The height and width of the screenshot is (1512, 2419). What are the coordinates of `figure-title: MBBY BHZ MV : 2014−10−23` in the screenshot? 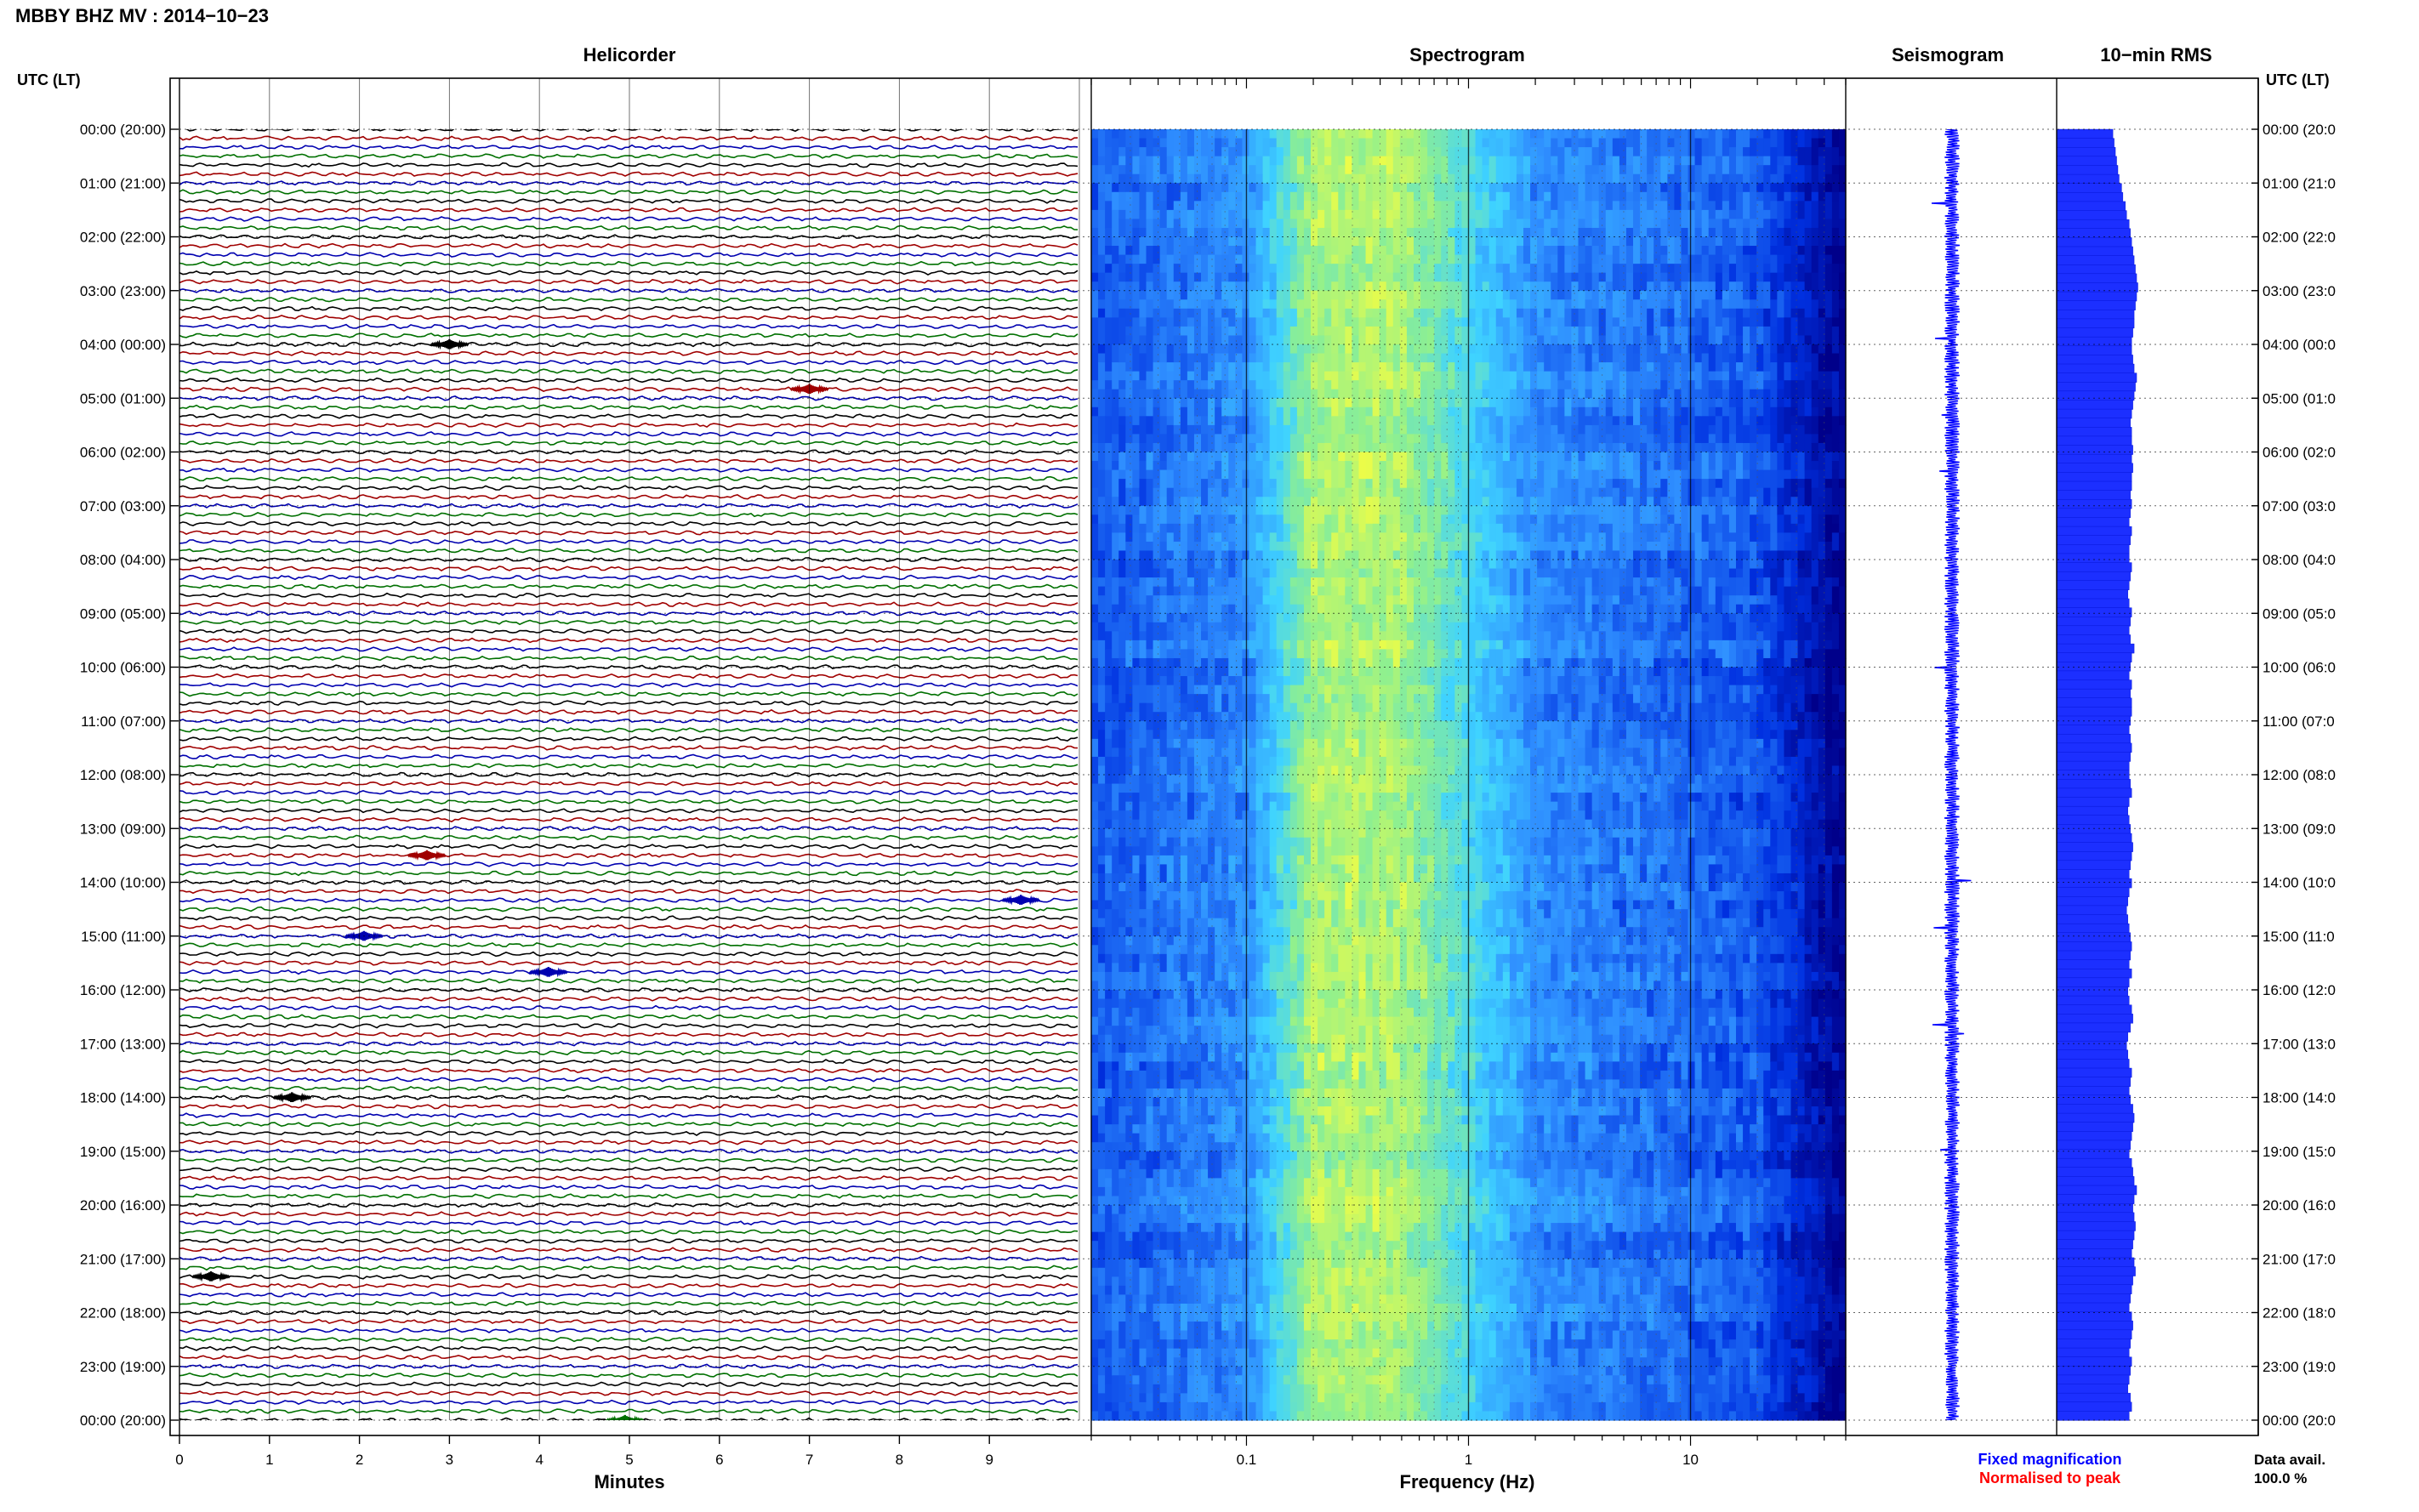 It's located at (142, 15).